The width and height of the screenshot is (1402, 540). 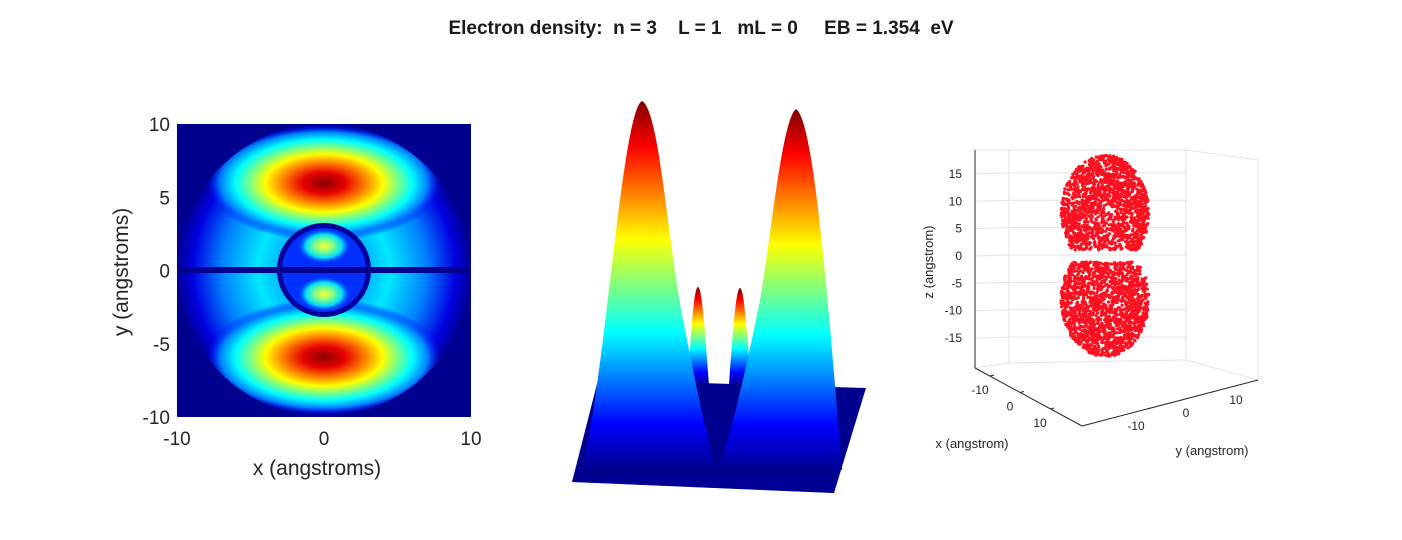 I want to click on scatter-z-tick: 0, so click(x=958, y=256).